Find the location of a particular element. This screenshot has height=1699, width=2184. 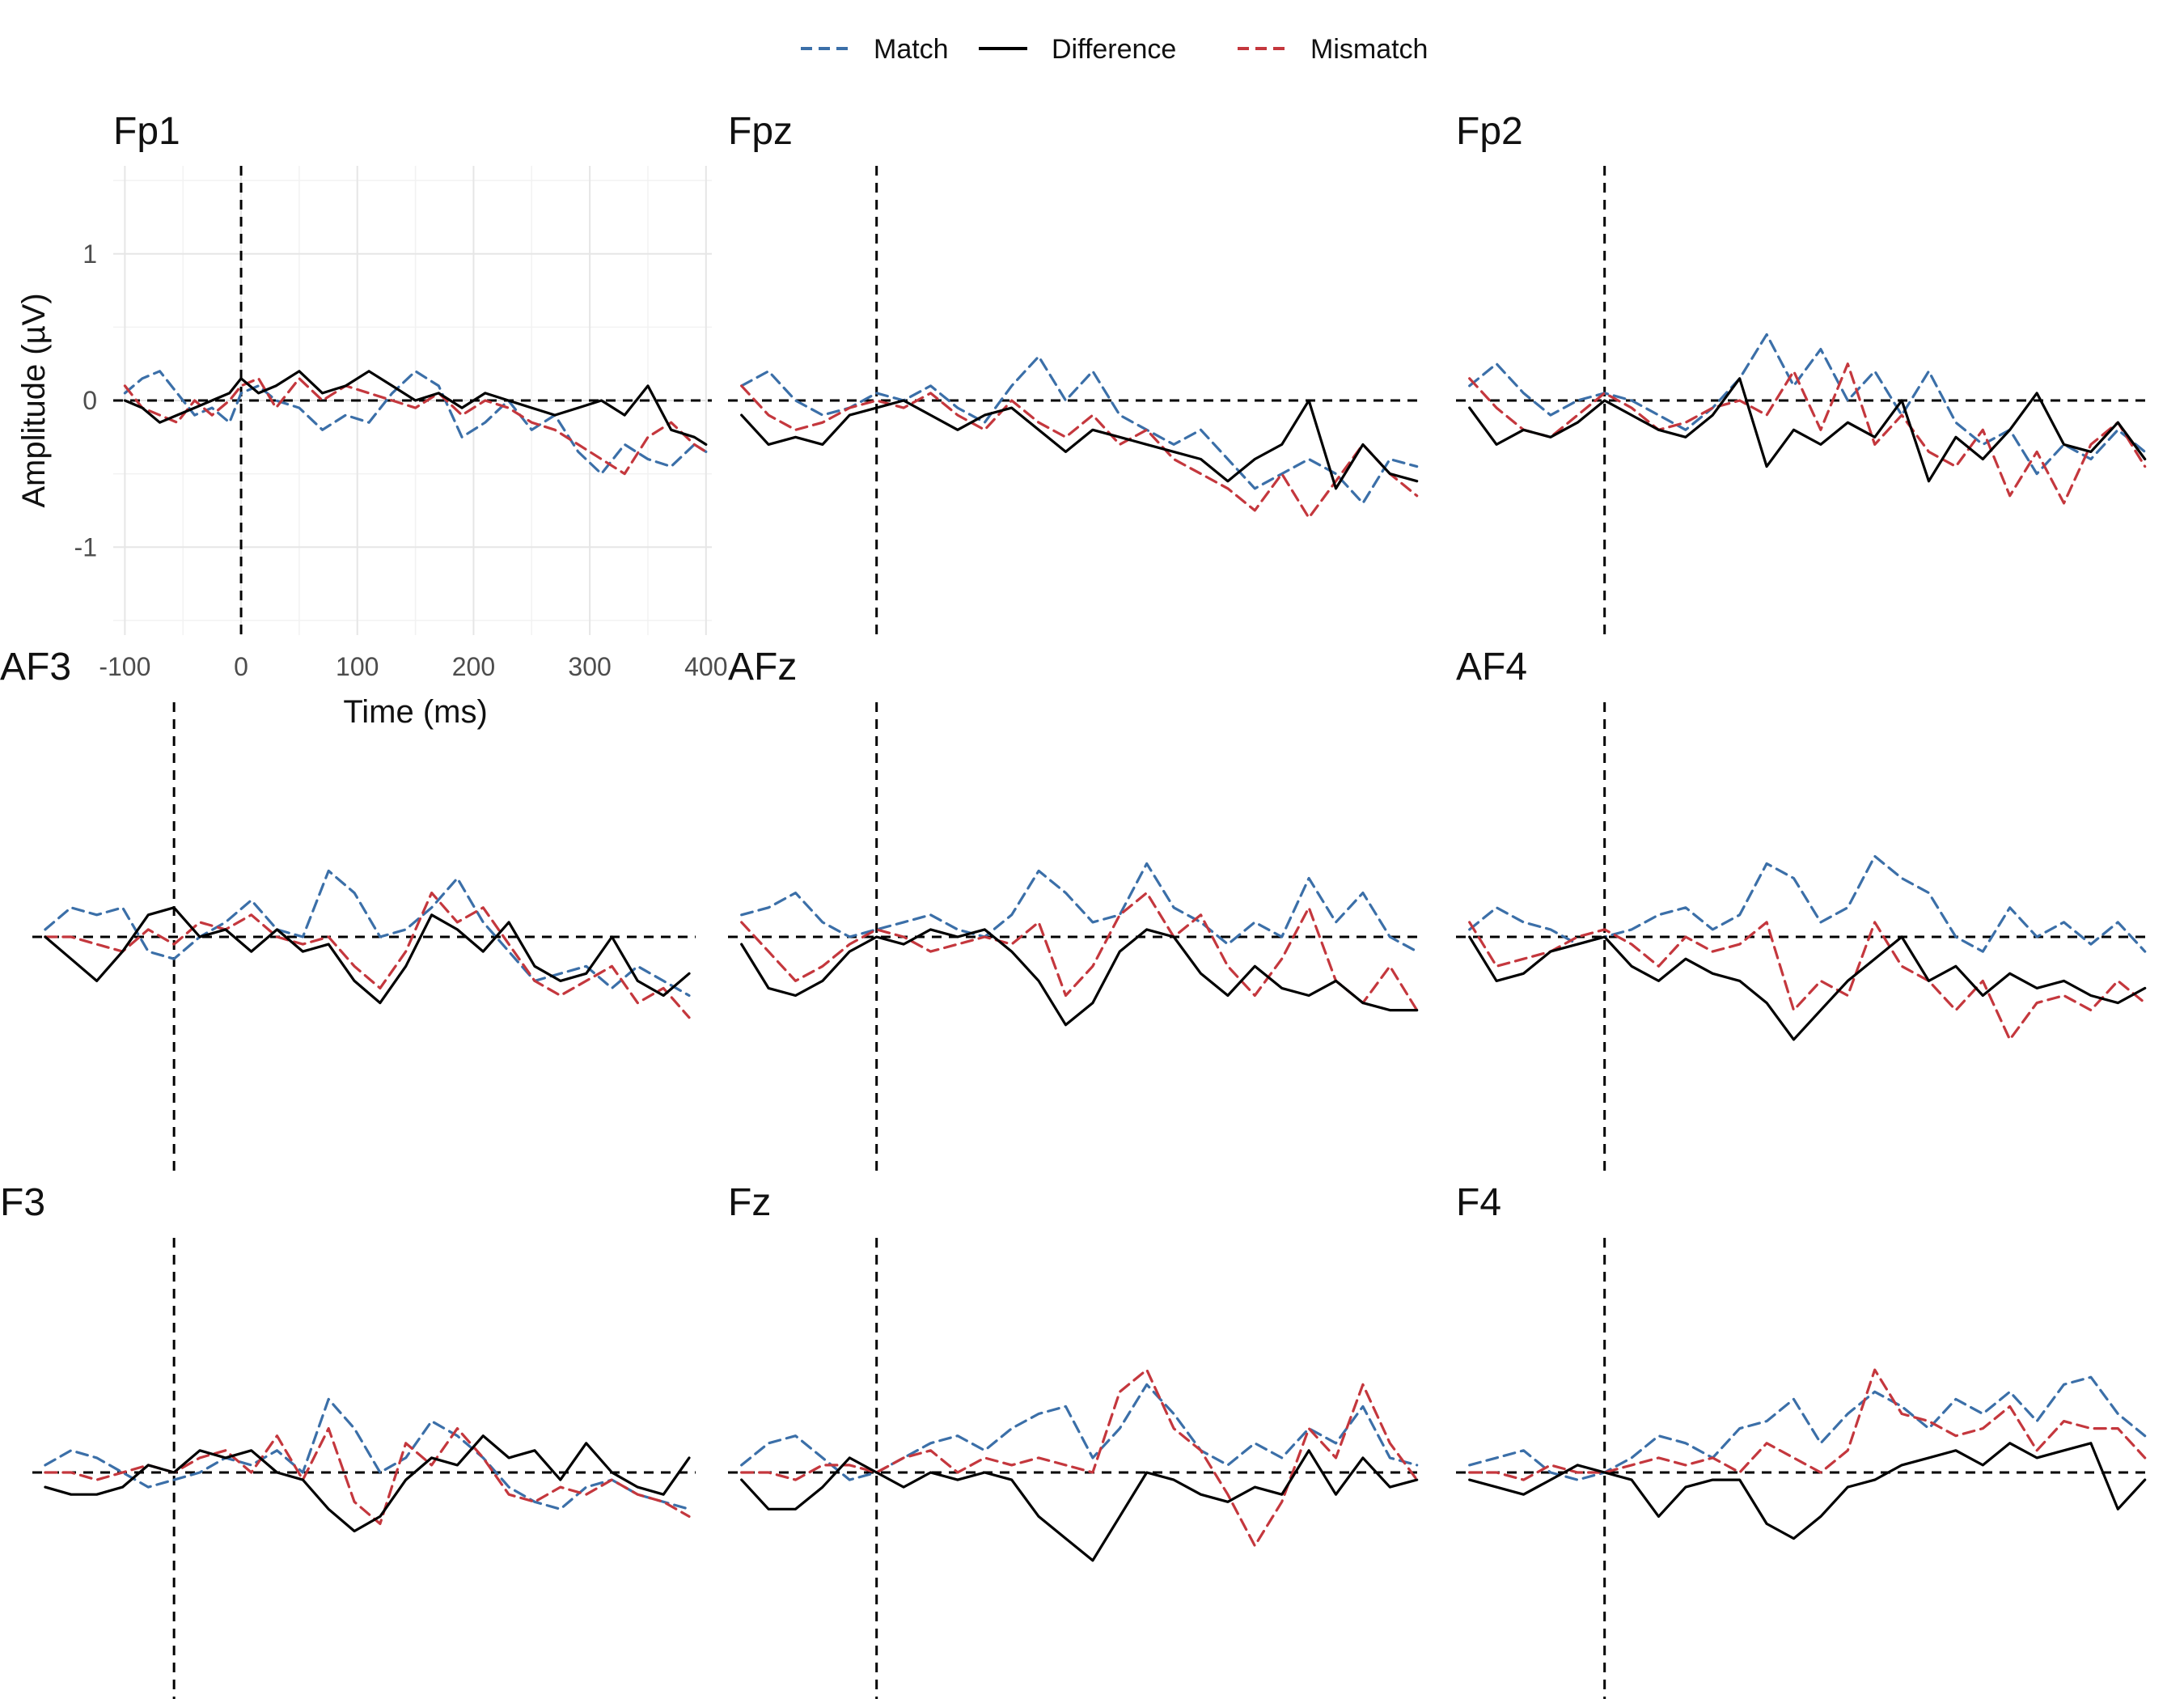

panel-afz: AFz is located at coordinates (1076, 909).